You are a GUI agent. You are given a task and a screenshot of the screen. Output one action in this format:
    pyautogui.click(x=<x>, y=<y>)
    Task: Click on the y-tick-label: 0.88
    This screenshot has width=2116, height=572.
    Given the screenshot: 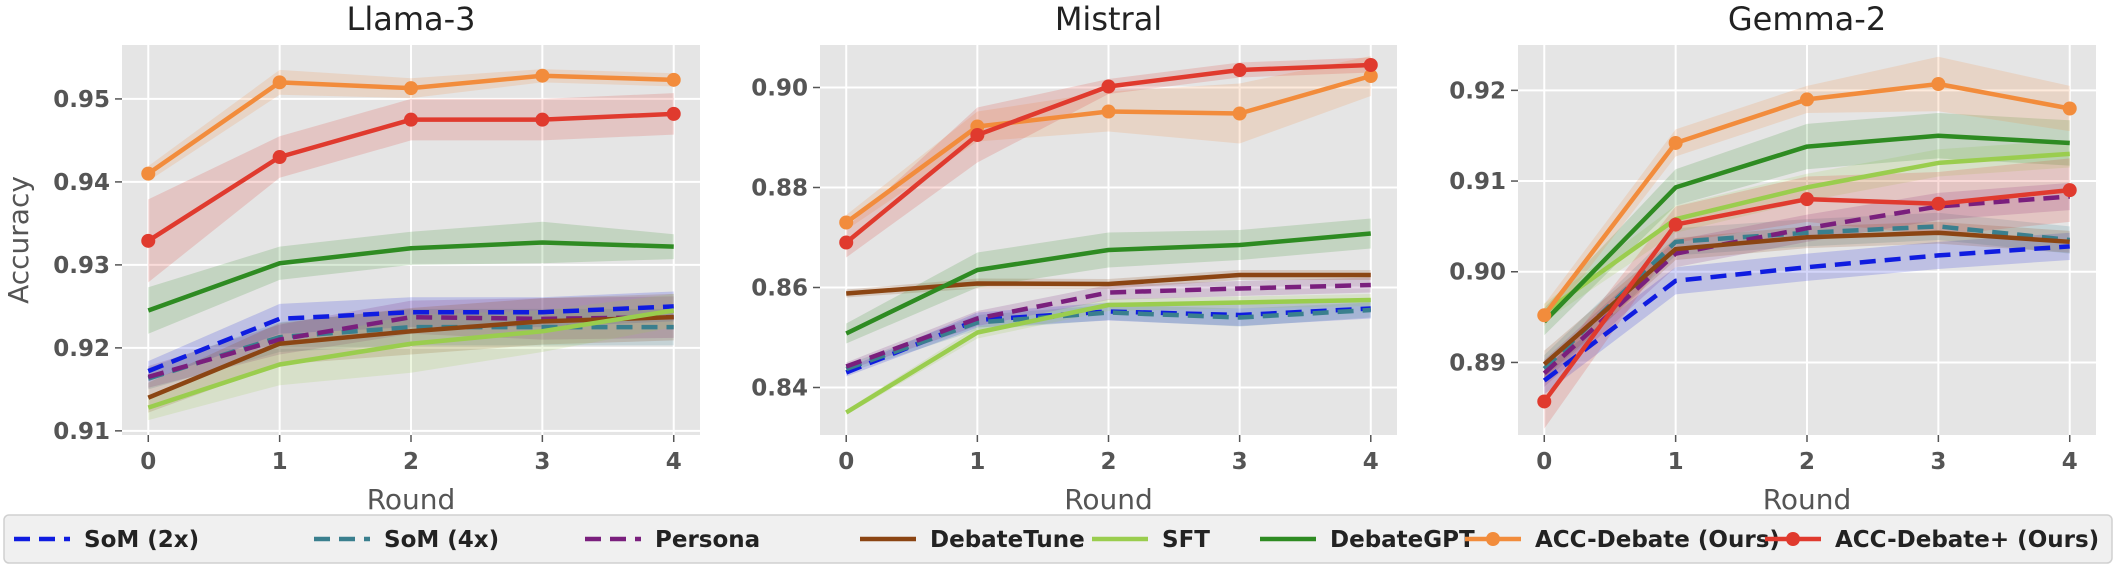 What is the action you would take?
    pyautogui.click(x=779, y=189)
    